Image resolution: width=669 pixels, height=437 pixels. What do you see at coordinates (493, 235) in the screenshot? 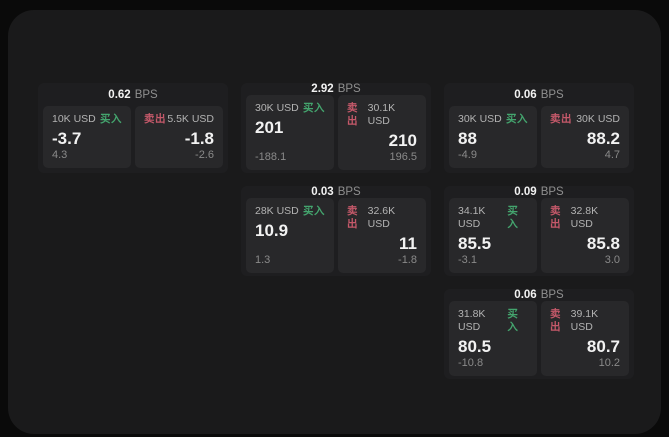
I see `buy-quote-panel: 34.1K USD 买入 85.5 -3.1` at bounding box center [493, 235].